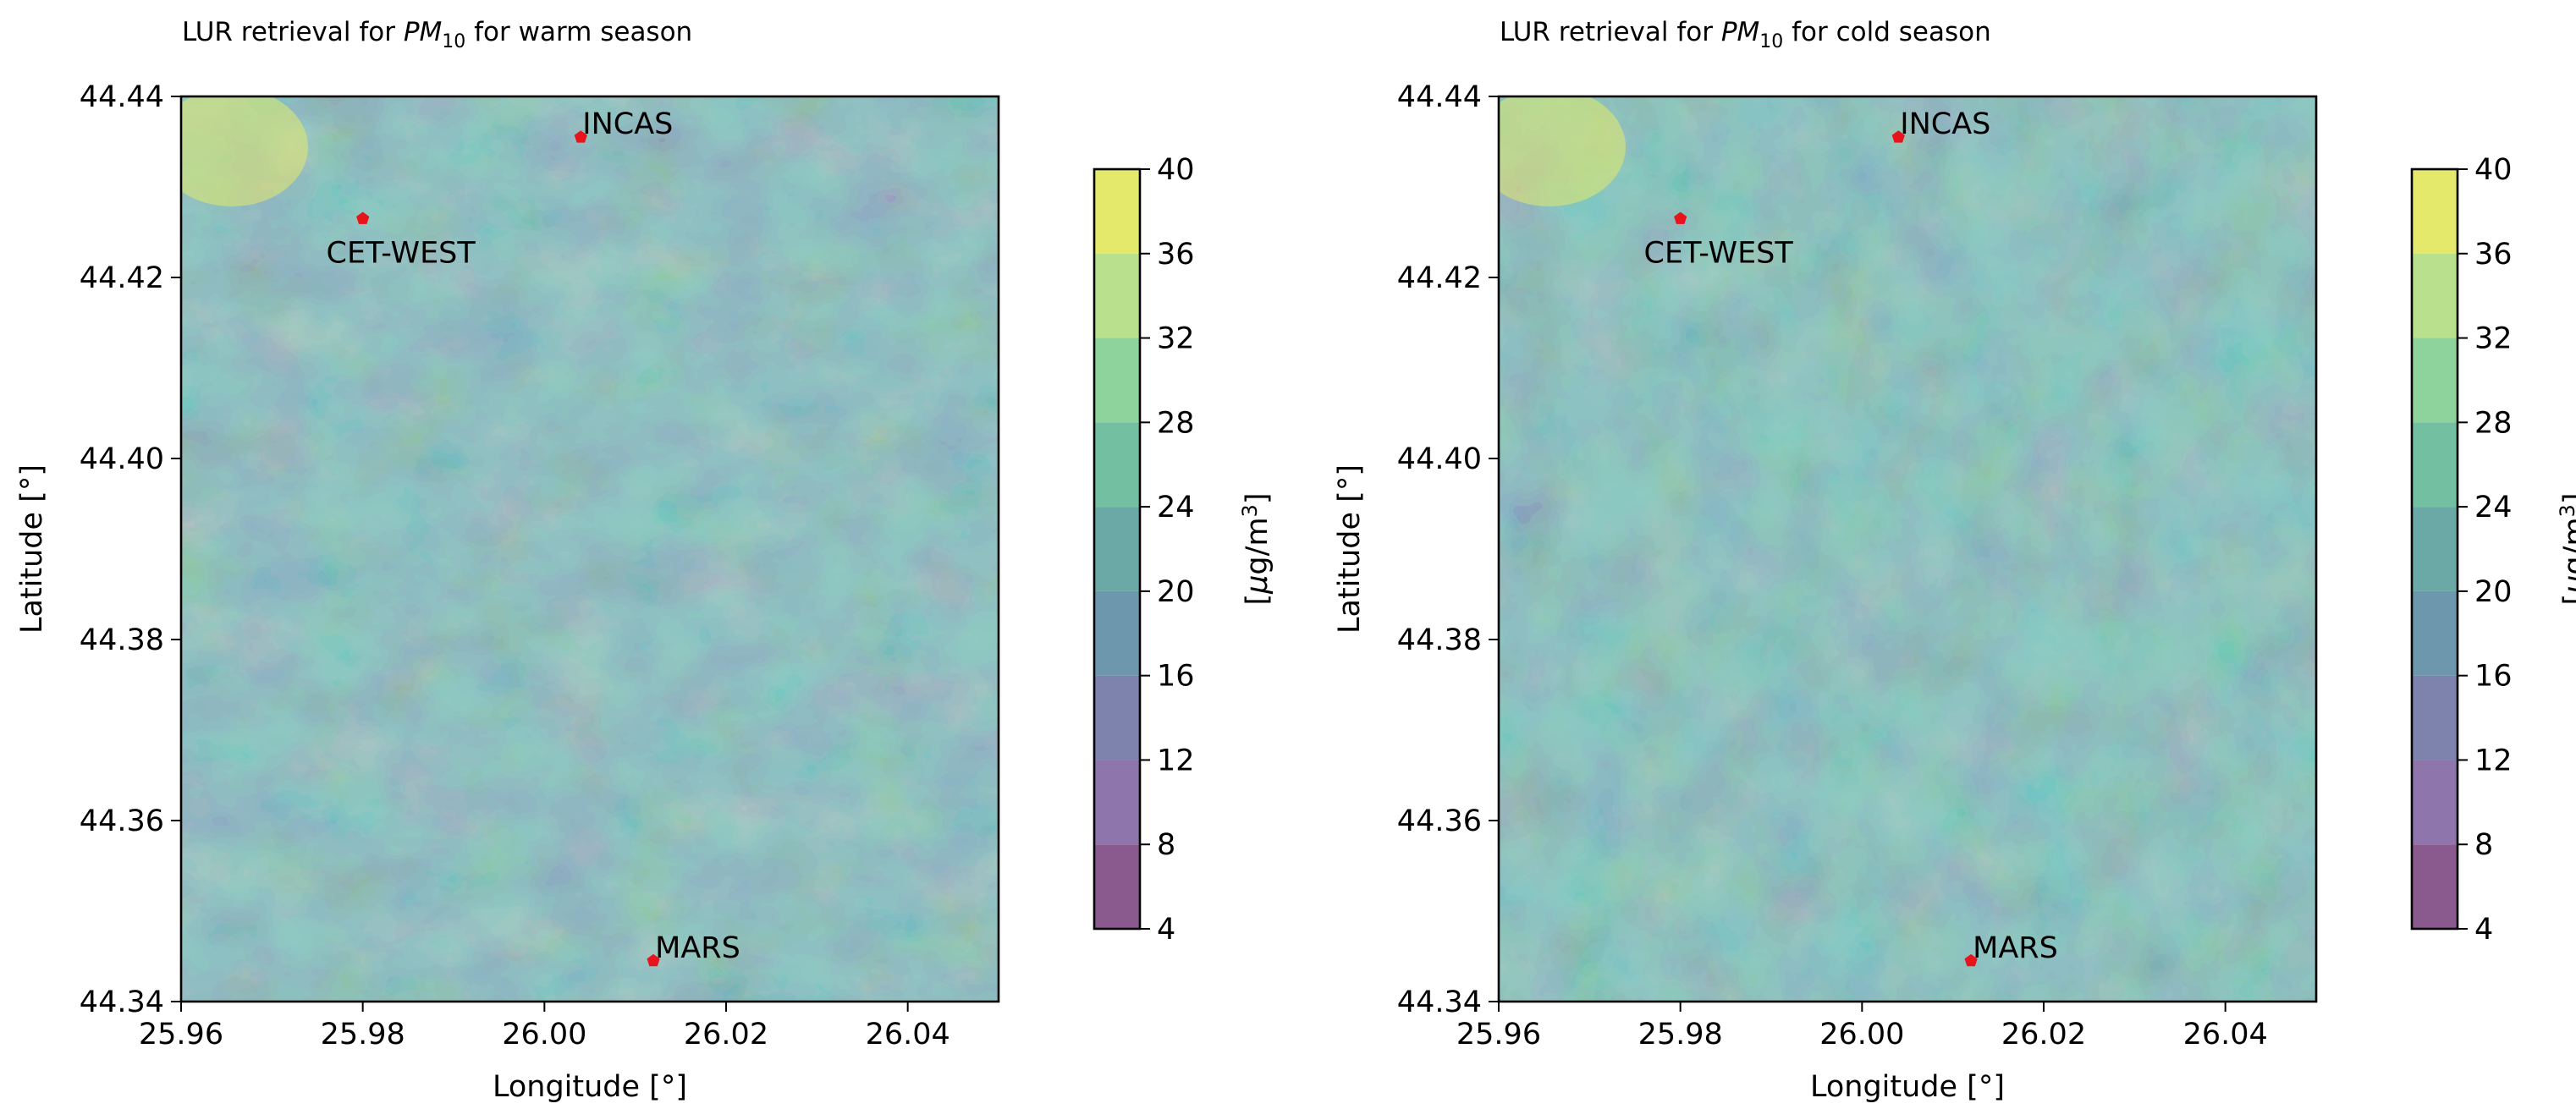 The image size is (2576, 1120). I want to click on chart-title: LUR retrieval for PM10 for warm season, so click(437, 34).